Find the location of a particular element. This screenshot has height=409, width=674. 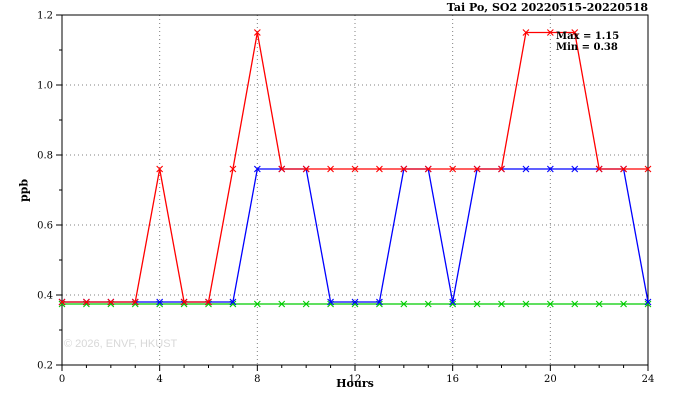

x-axis-label: Hours is located at coordinates (355, 383).